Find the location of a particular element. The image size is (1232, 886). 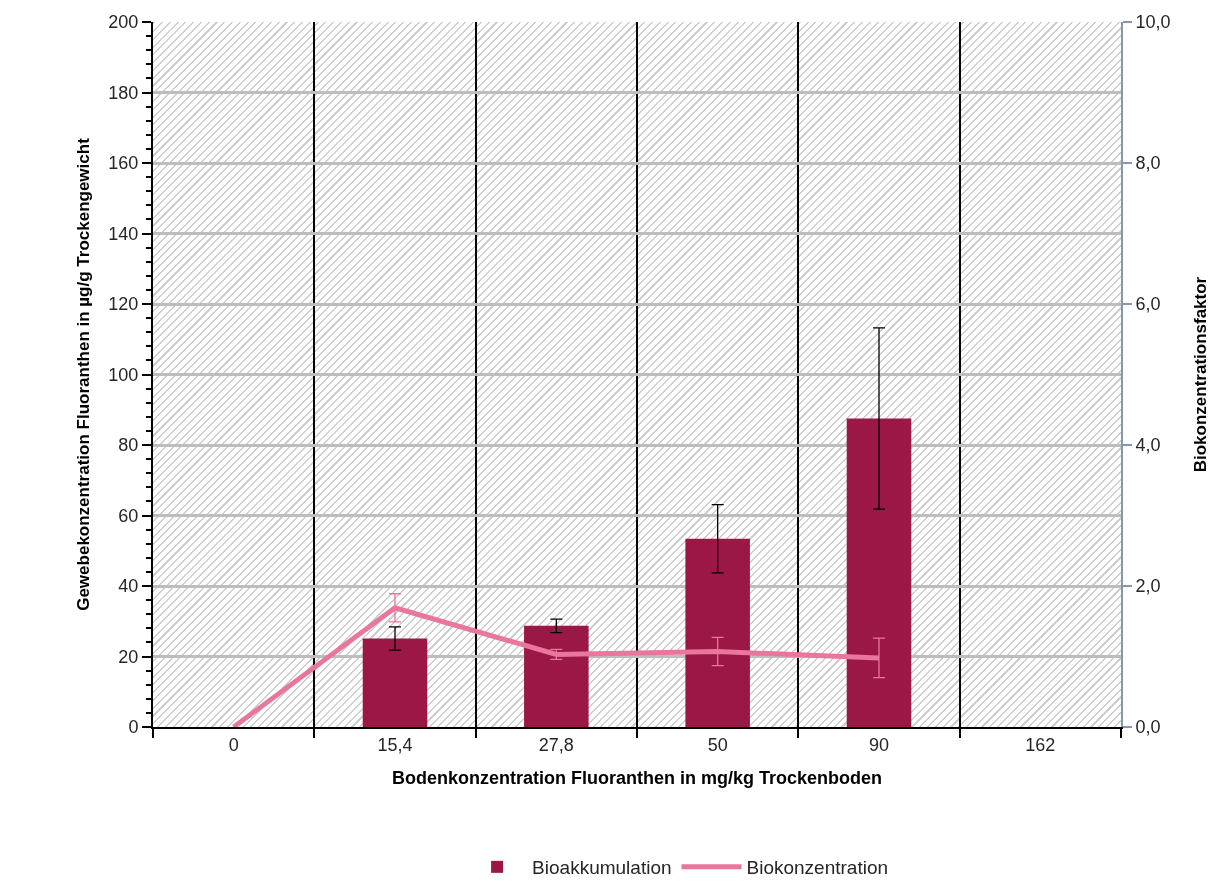

y-tick-label: 160 is located at coordinates (123, 163).